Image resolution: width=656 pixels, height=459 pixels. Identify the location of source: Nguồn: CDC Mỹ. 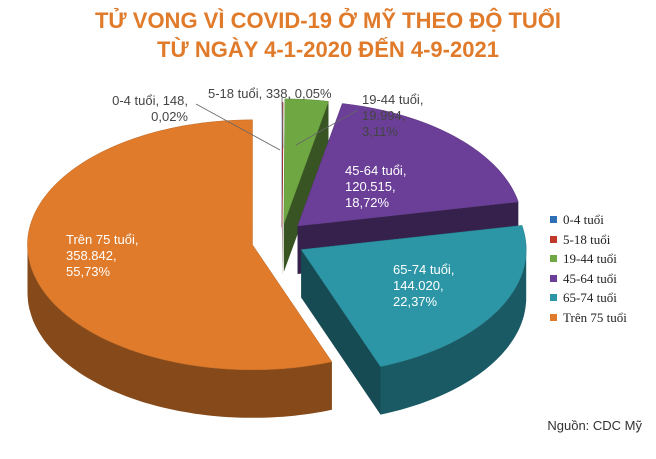
(594, 425).